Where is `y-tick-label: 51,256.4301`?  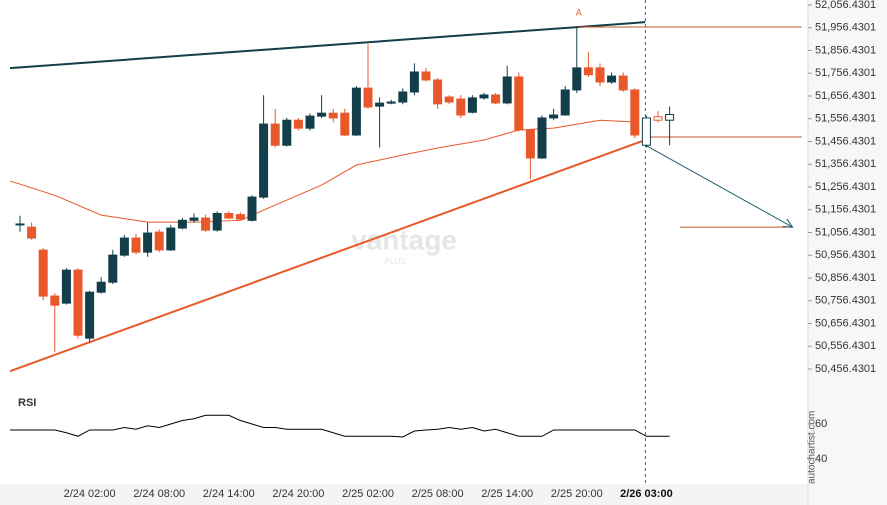
y-tick-label: 51,256.4301 is located at coordinates (845, 187).